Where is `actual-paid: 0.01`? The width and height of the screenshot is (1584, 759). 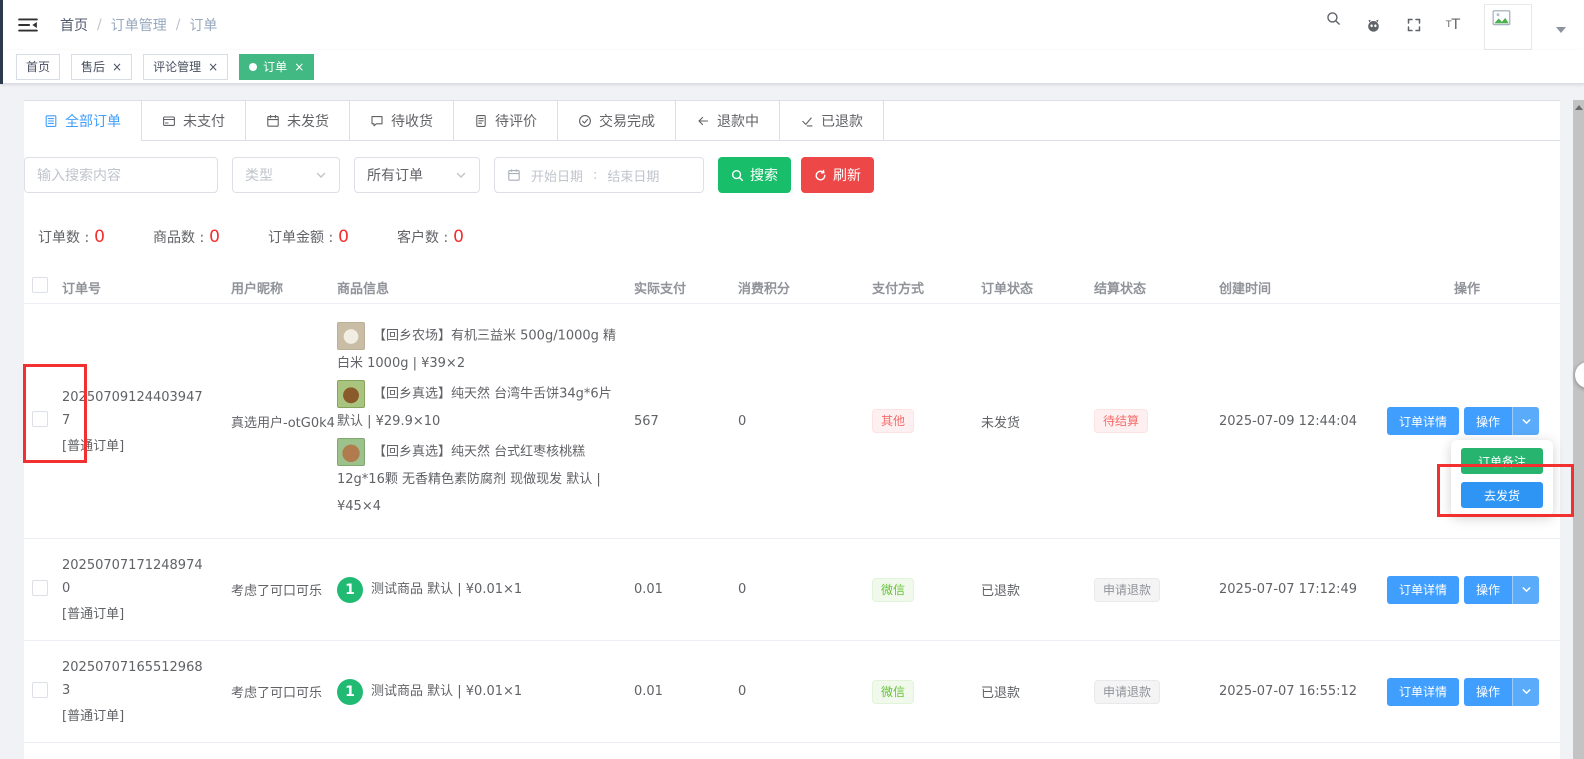 actual-paid: 0.01 is located at coordinates (648, 589).